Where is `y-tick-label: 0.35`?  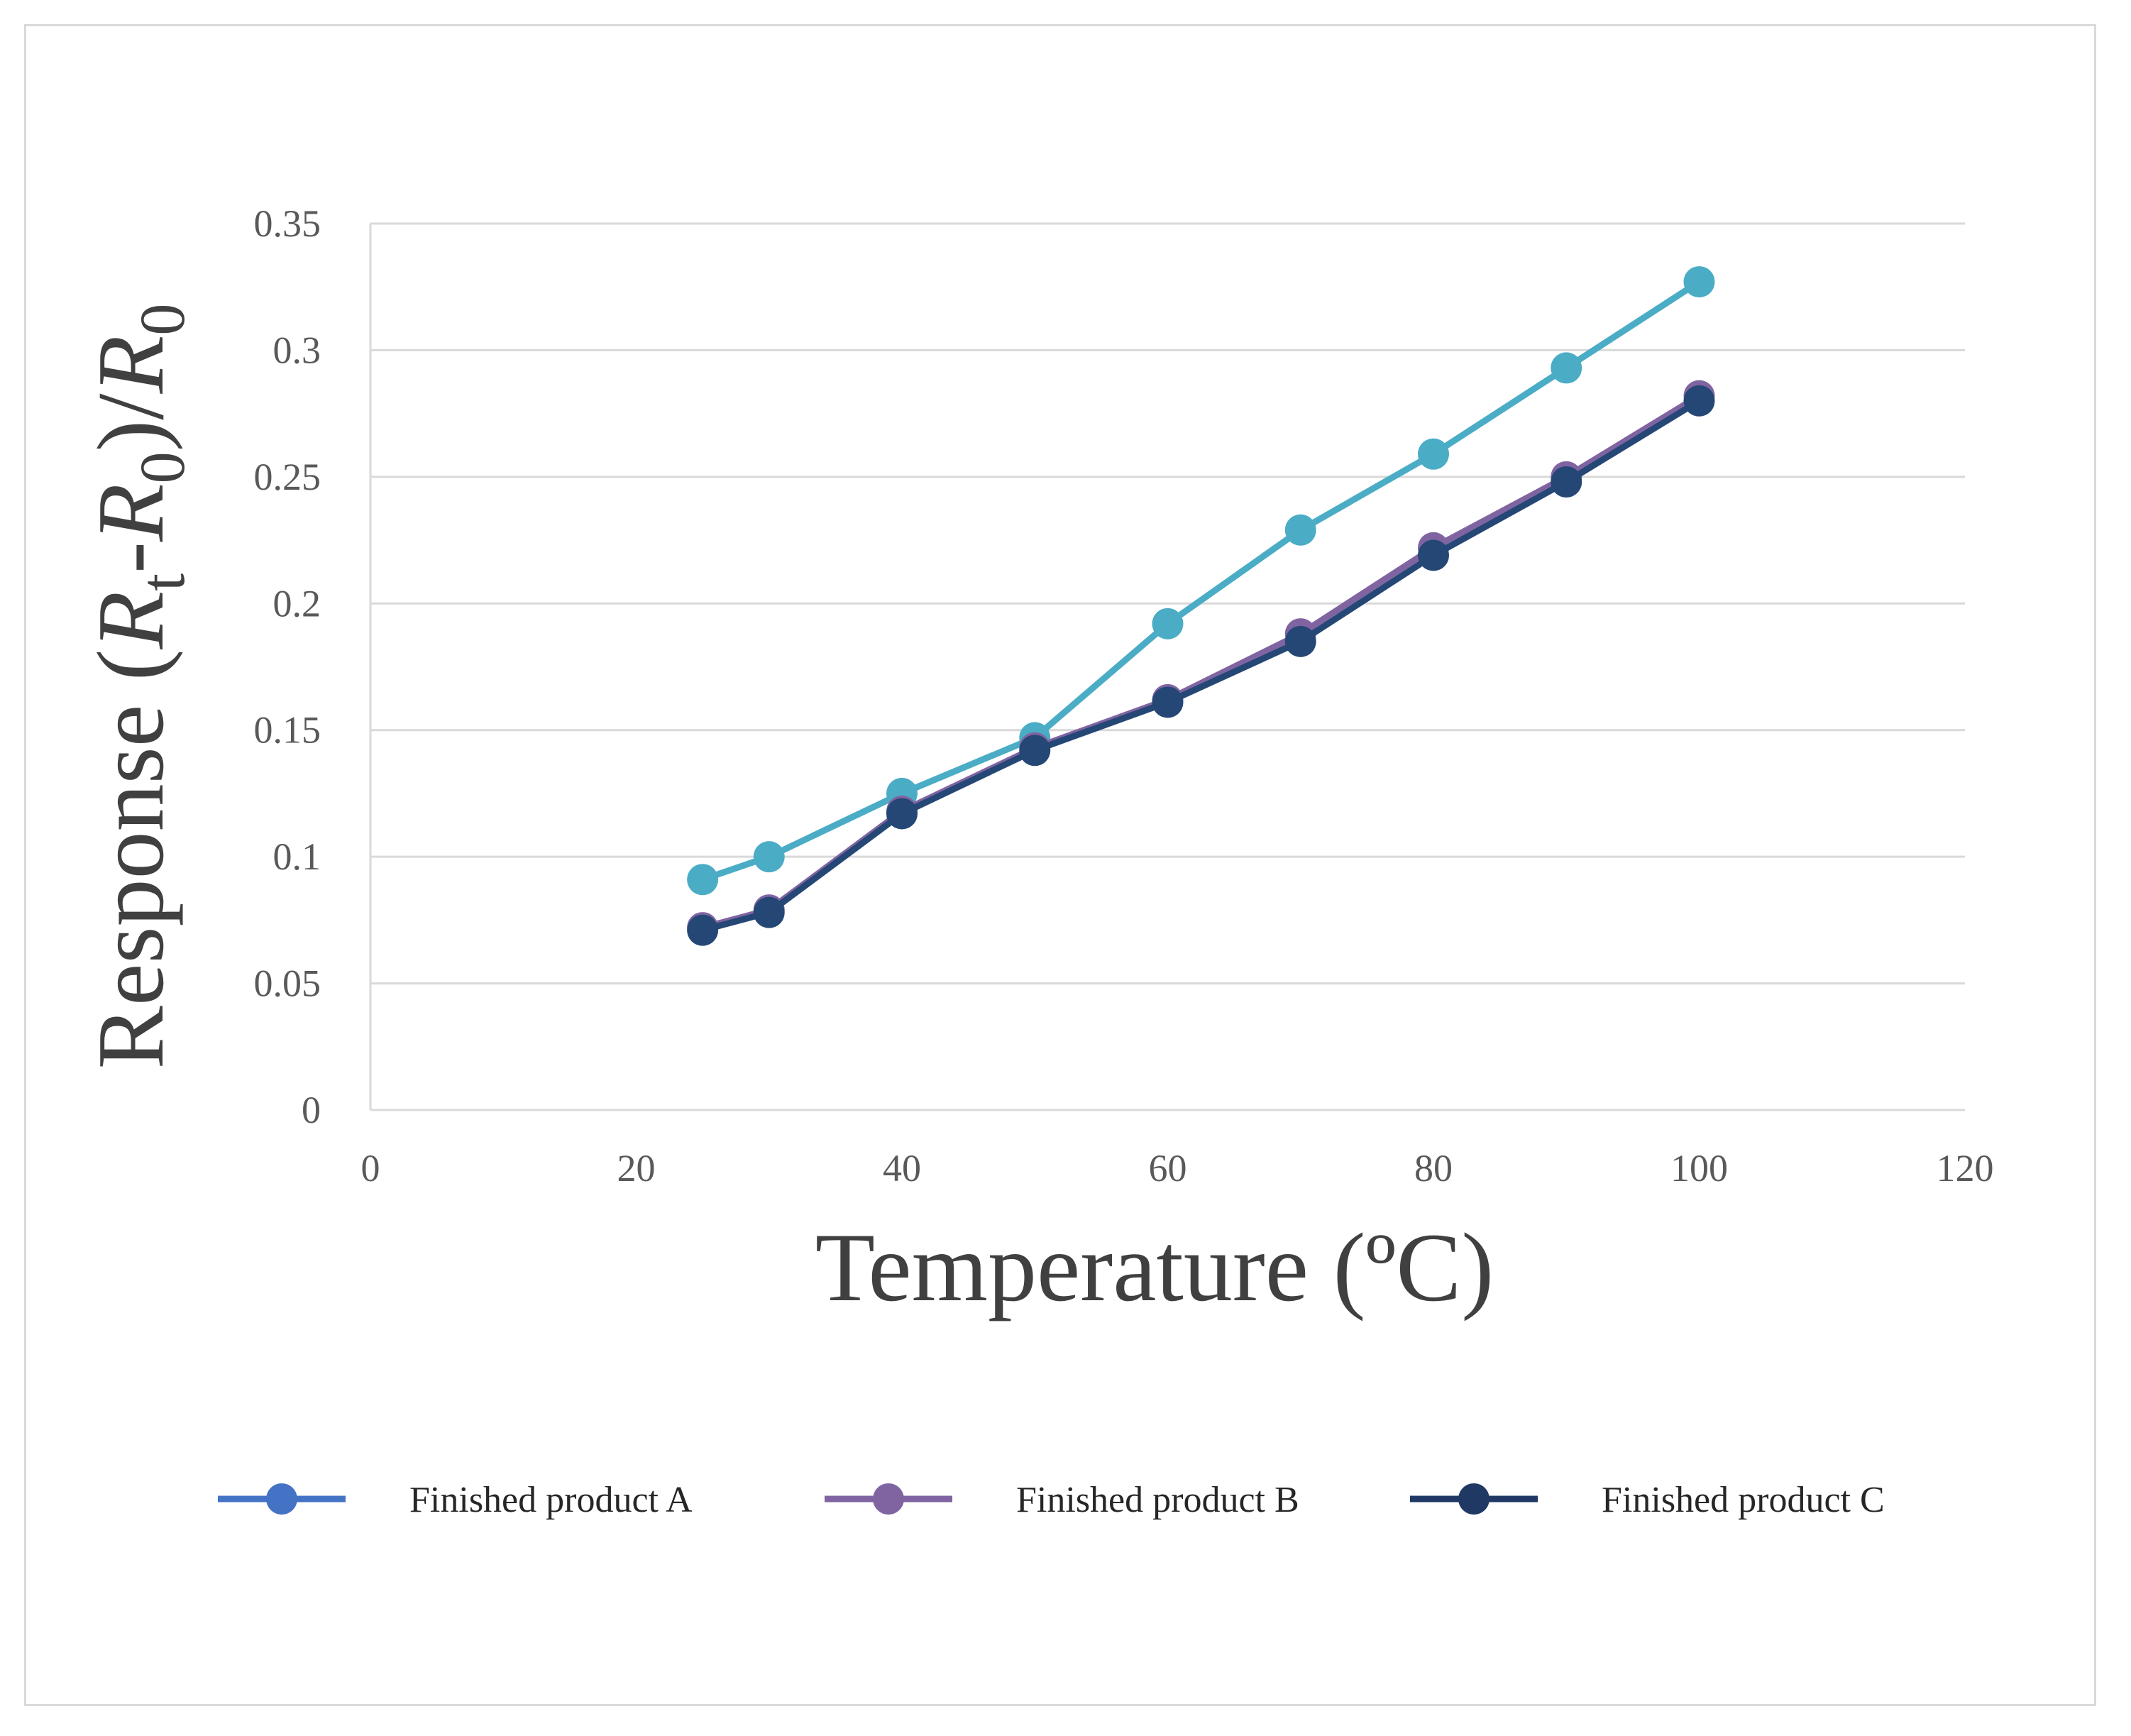
y-tick-label: 0.35 is located at coordinates (287, 223).